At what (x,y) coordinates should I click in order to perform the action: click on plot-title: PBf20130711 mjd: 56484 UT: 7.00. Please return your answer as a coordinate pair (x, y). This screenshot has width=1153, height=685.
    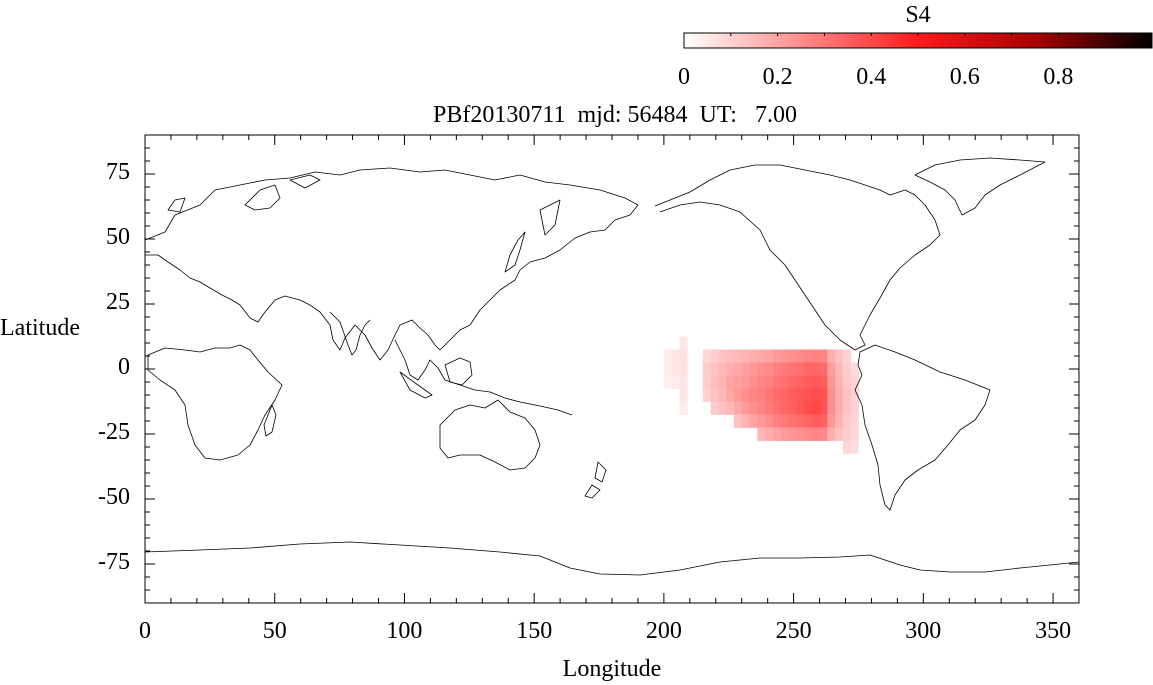
    Looking at the image, I should click on (615, 115).